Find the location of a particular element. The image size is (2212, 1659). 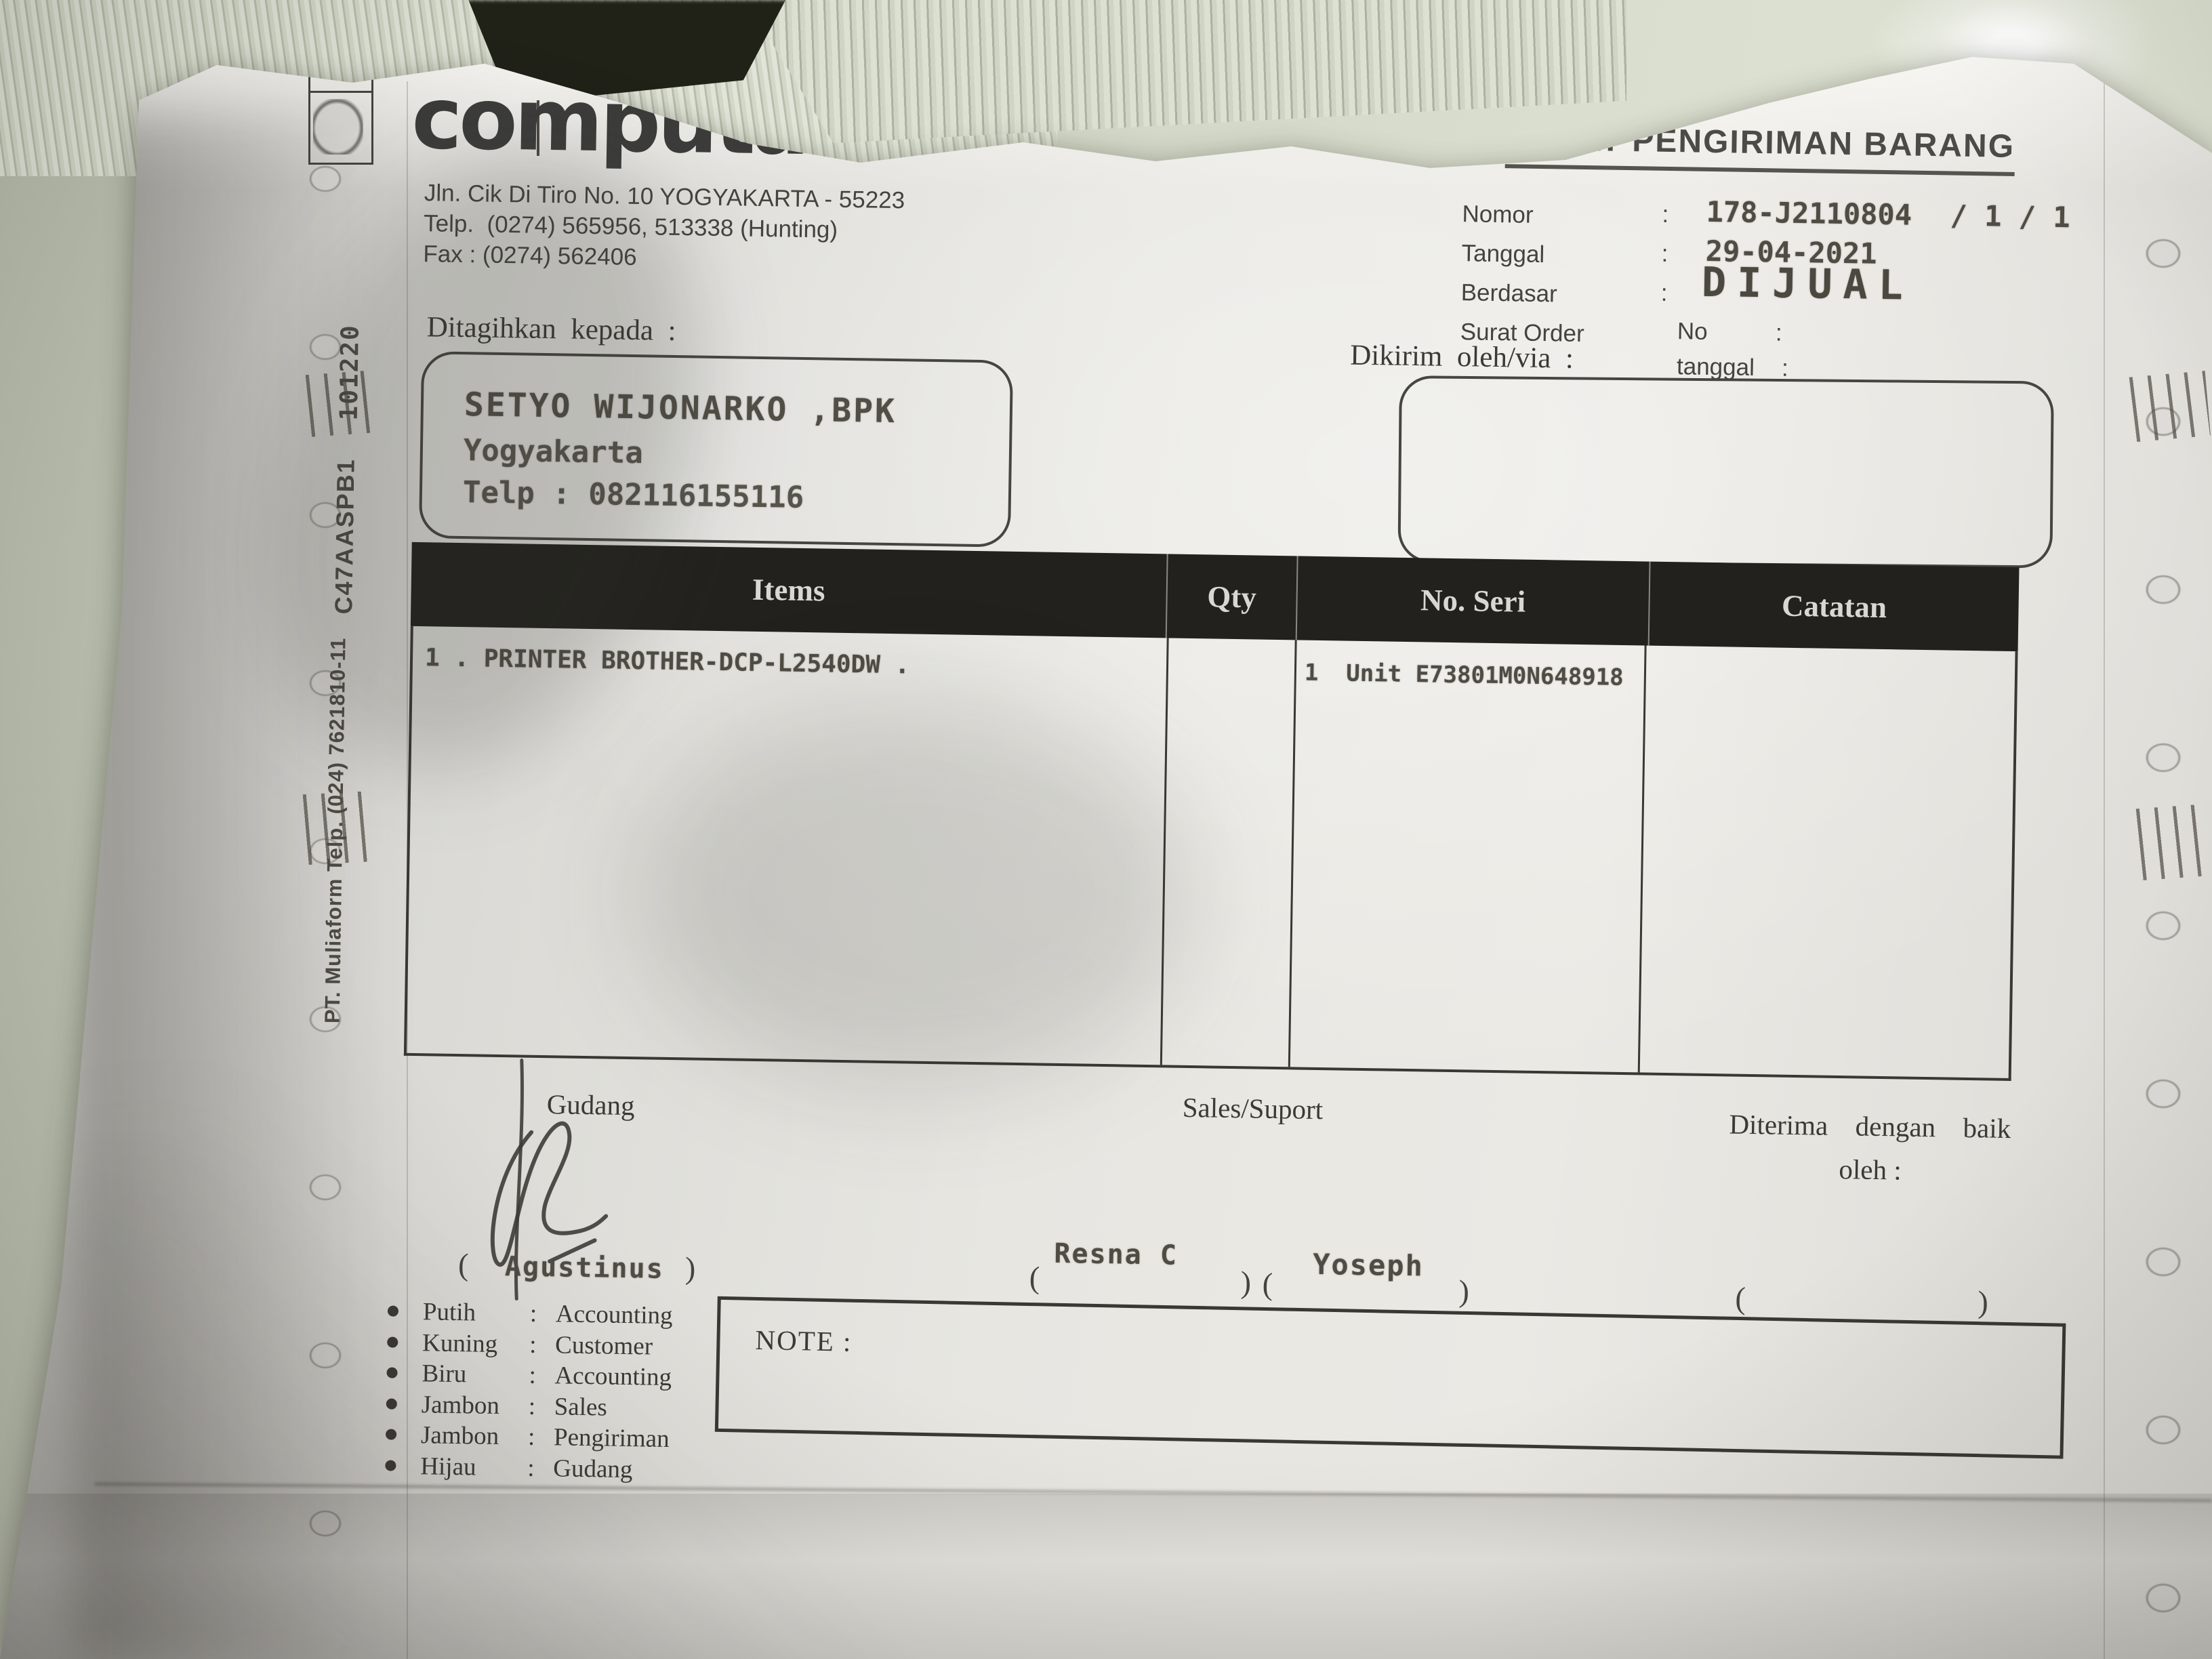

column-header-catatan: Catatan is located at coordinates (1833, 606).